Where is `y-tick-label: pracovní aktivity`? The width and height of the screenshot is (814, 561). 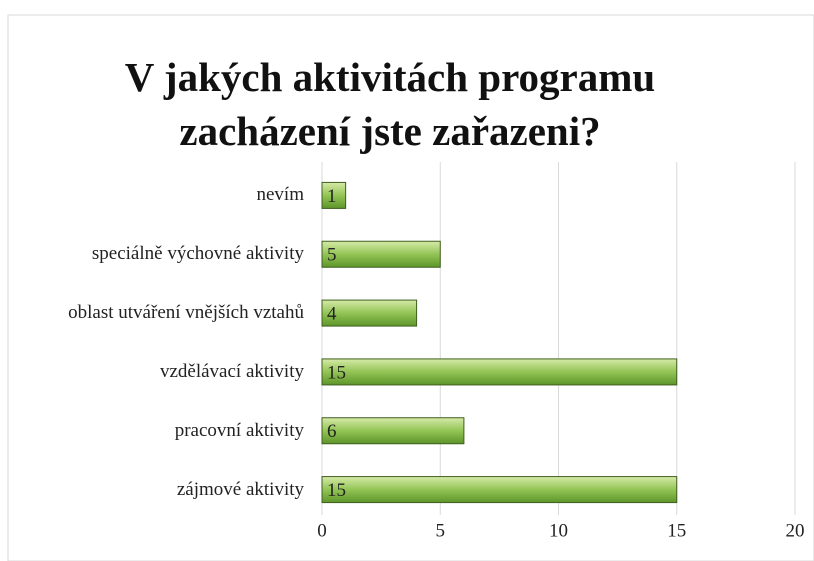 y-tick-label: pracovní aktivity is located at coordinates (239, 430).